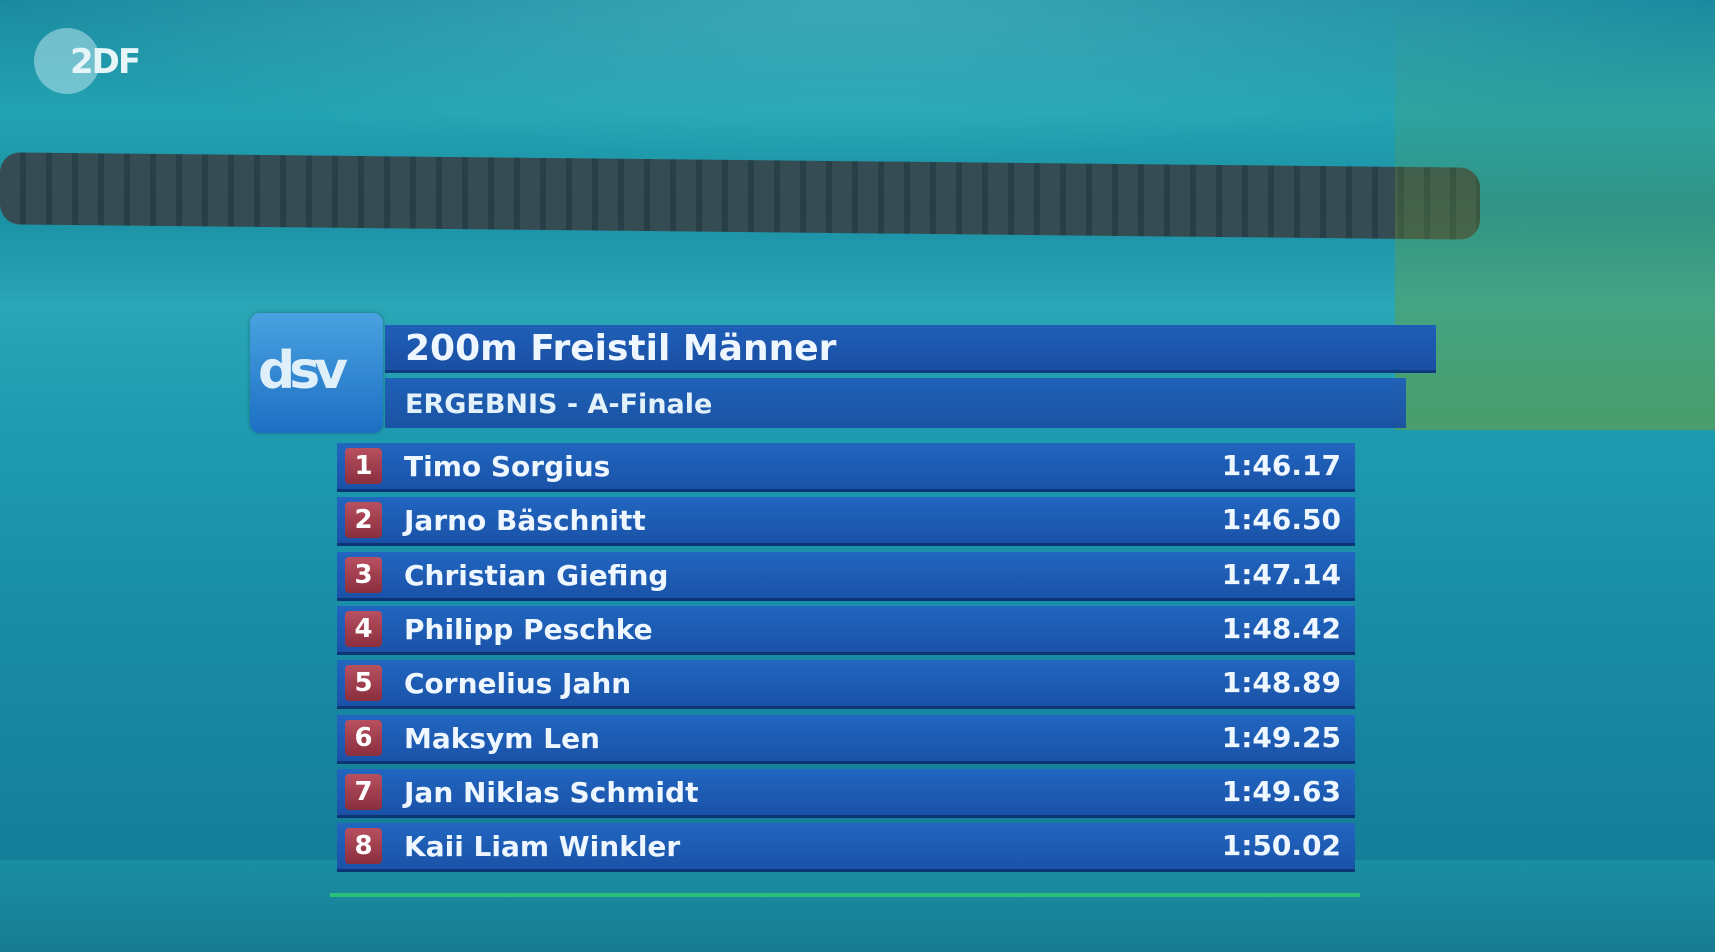 Image resolution: width=1715 pixels, height=952 pixels. I want to click on rank-badge: 7, so click(363, 791).